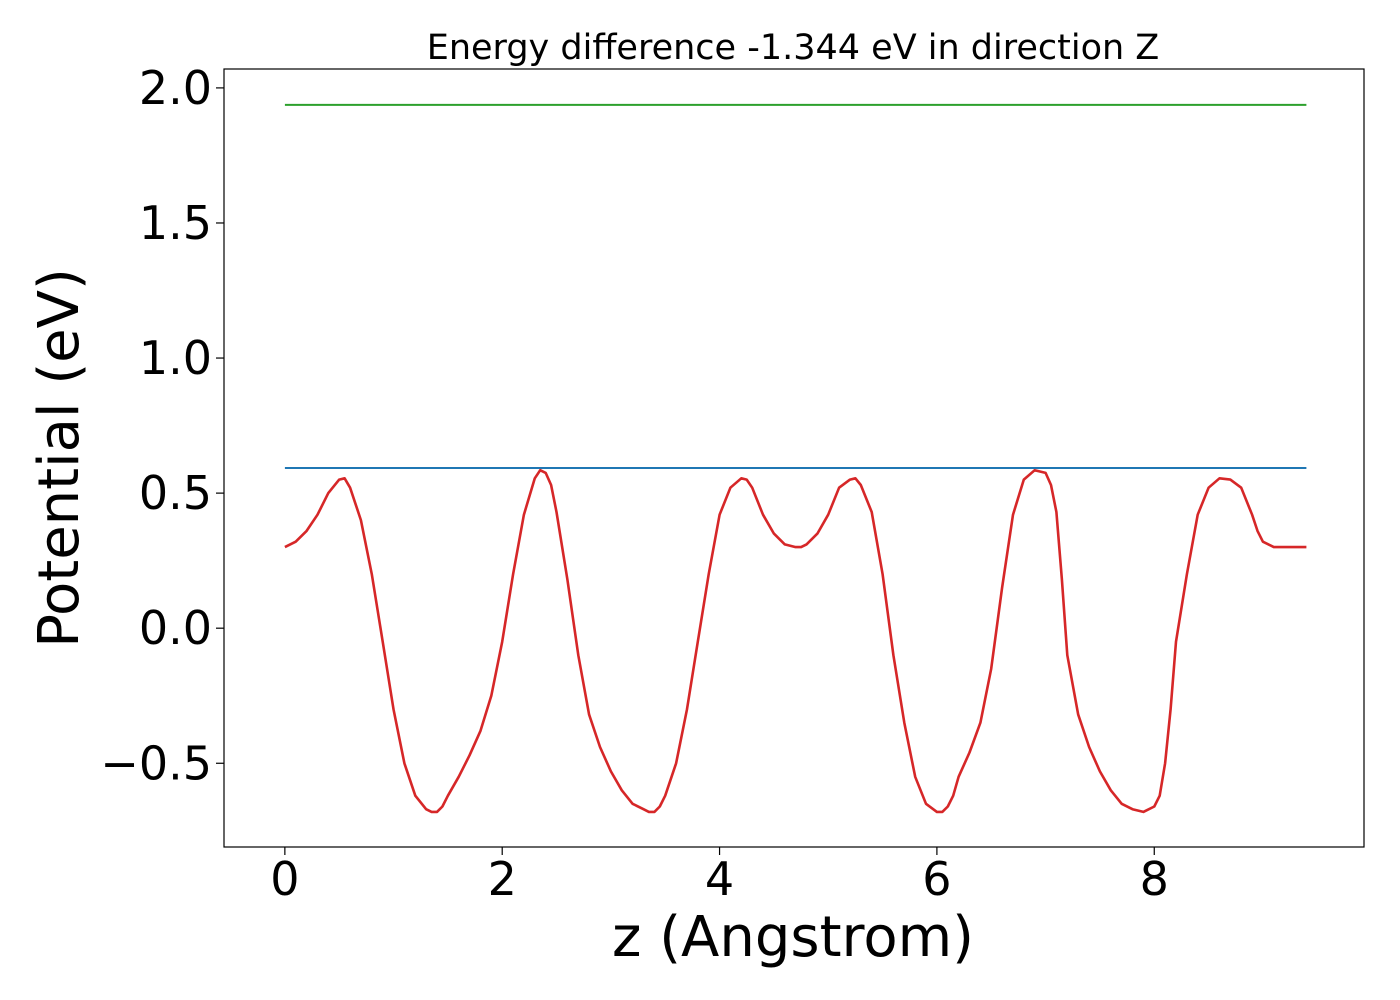 The height and width of the screenshot is (1000, 1400). Describe the element at coordinates (936, 879) in the screenshot. I see `x-tick-label: 6` at that location.